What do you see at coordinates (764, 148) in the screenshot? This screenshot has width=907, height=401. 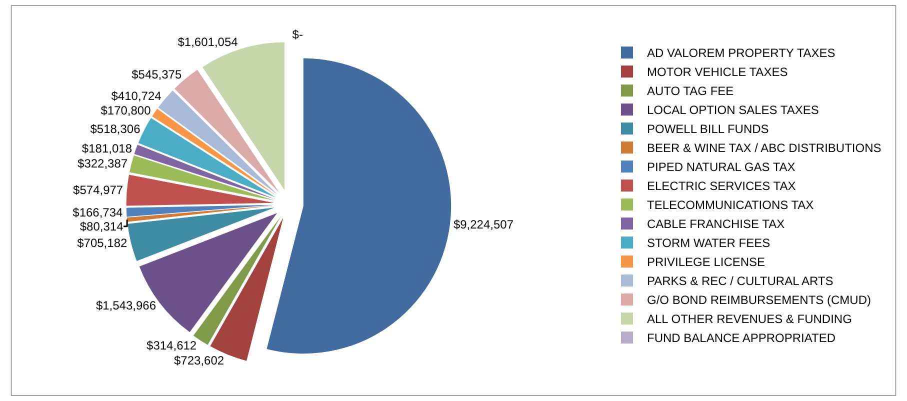 I see `legend-label: BEER & WINE TAX / ABC DISTRIBUTIONS` at bounding box center [764, 148].